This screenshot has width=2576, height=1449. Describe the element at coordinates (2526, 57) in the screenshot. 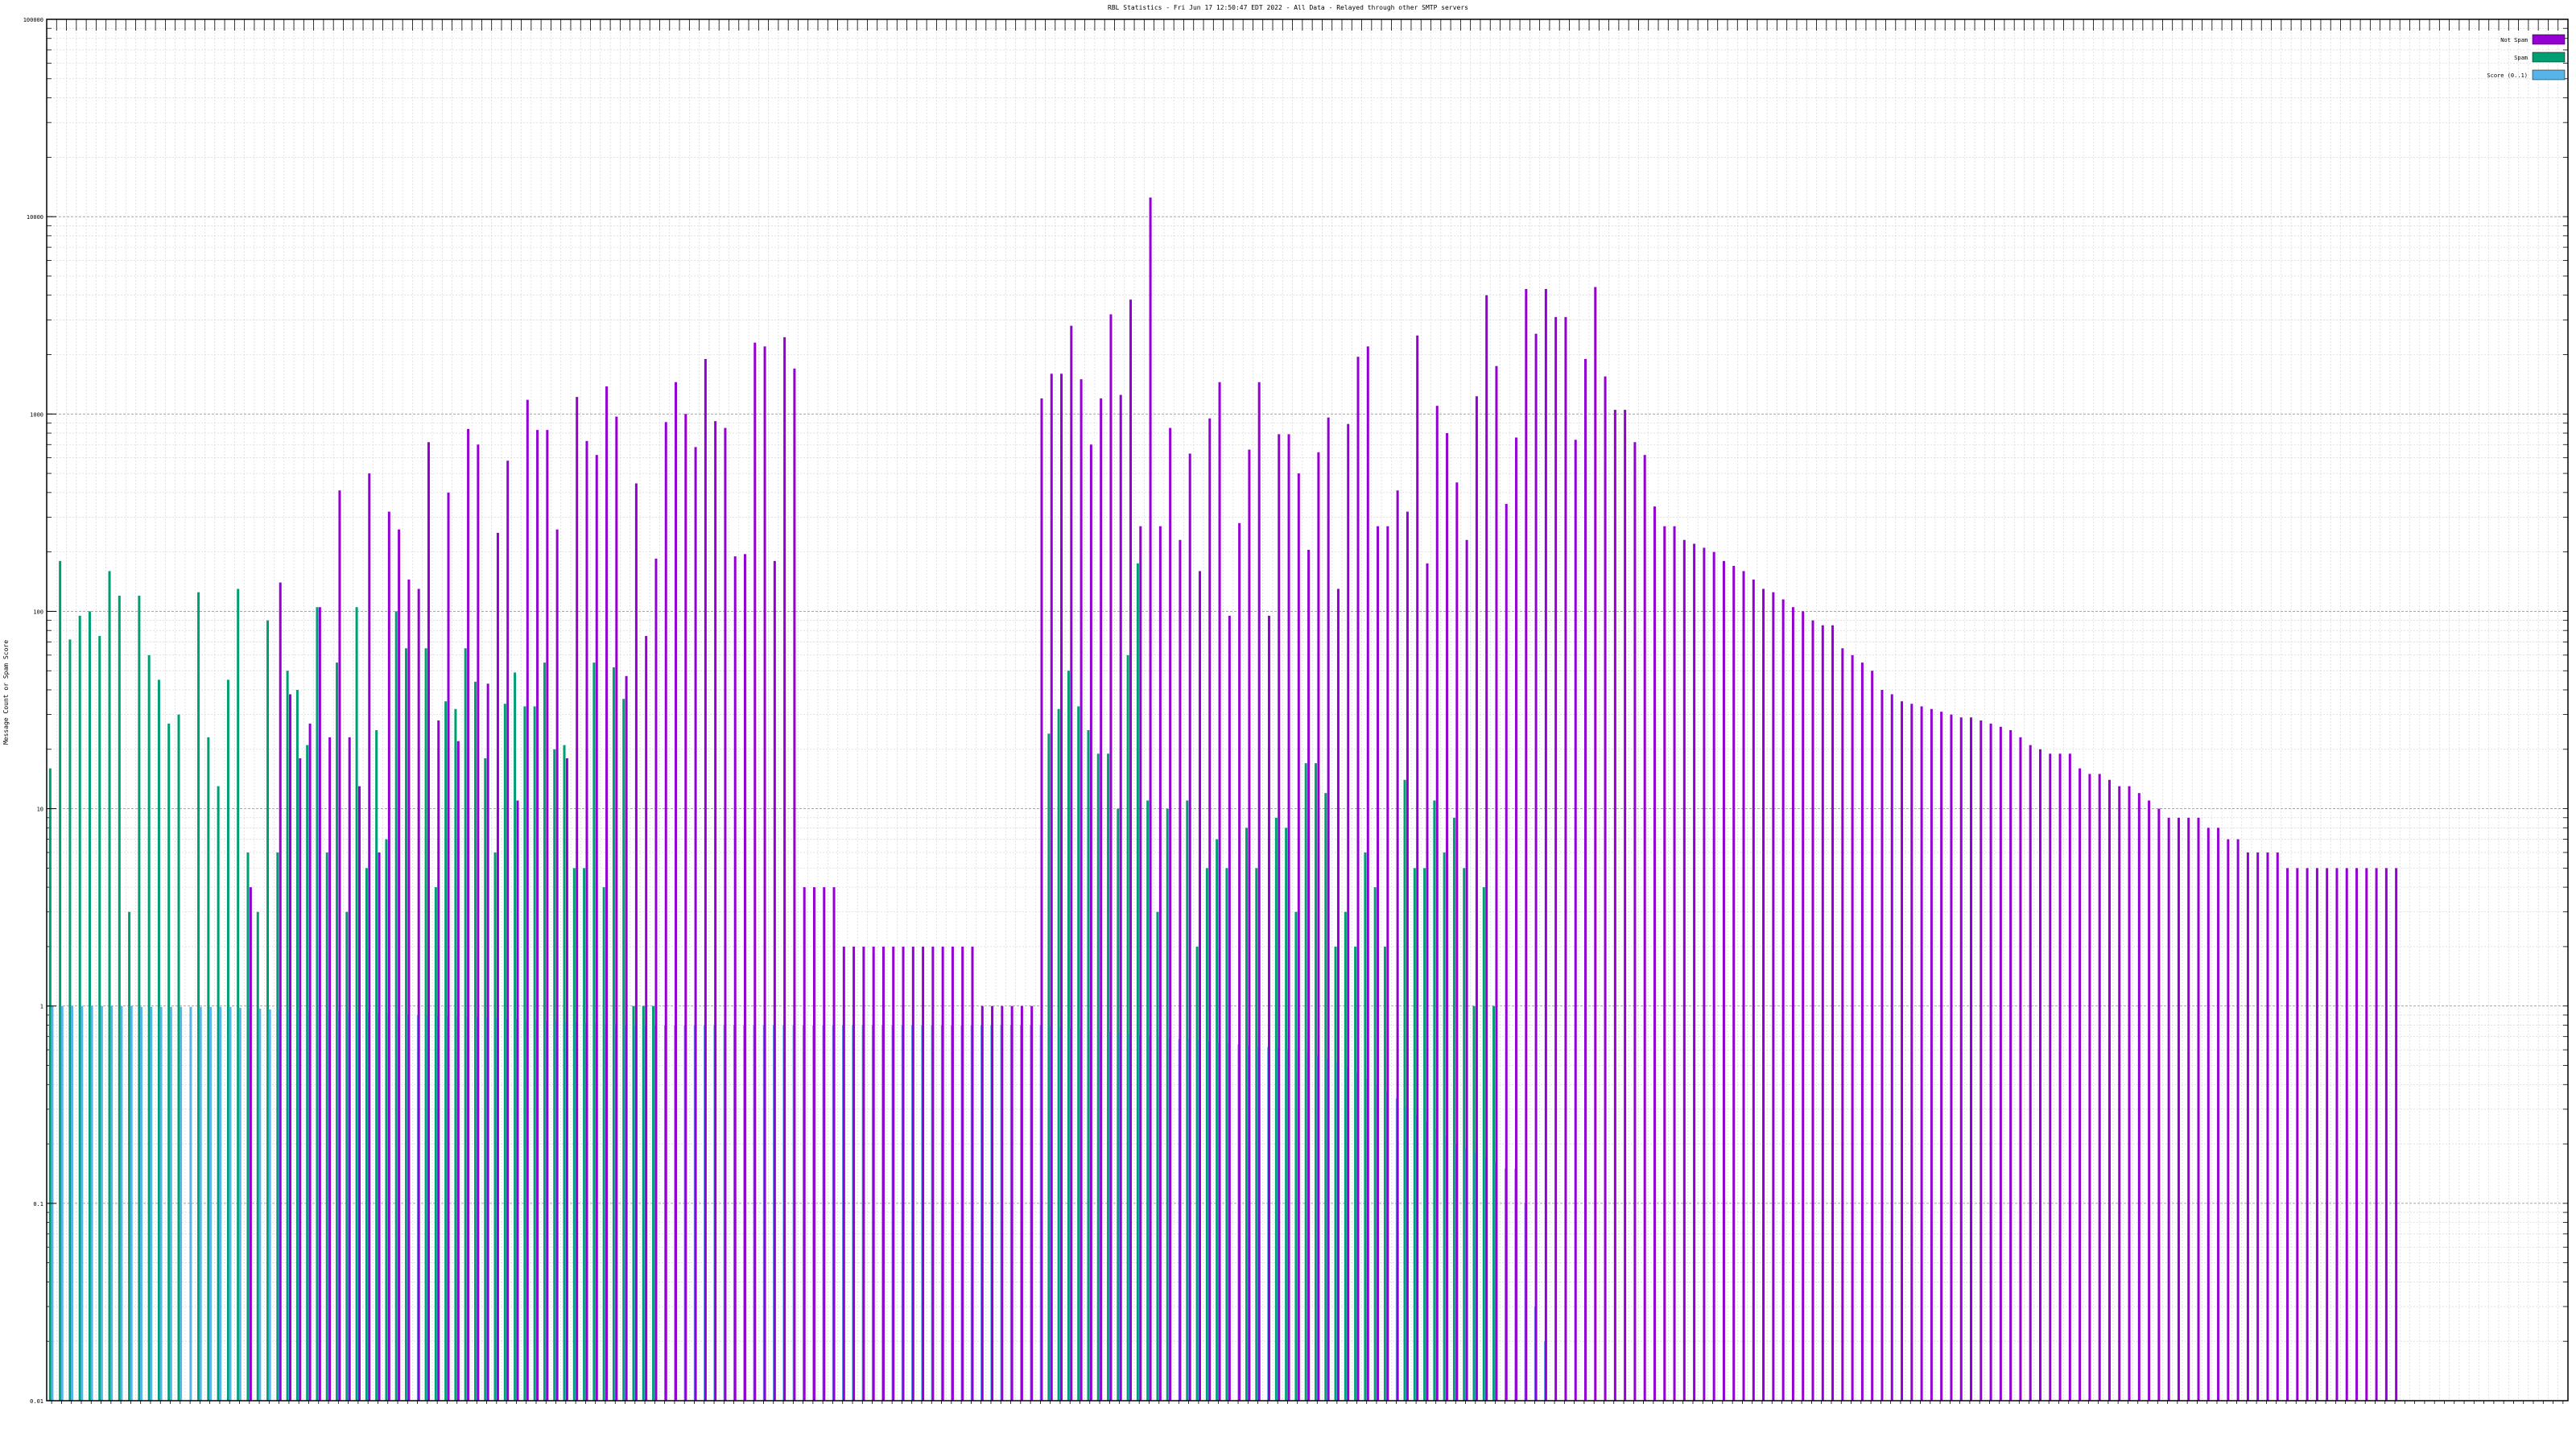

I see `legend: Not Spam Spam Score (0..1)` at that location.